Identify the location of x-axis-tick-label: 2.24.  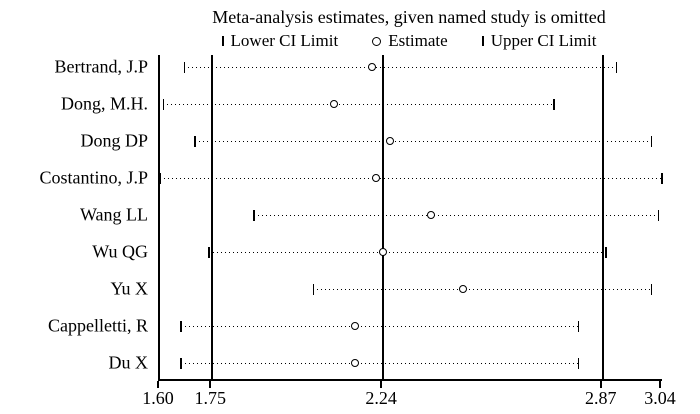
(381, 398).